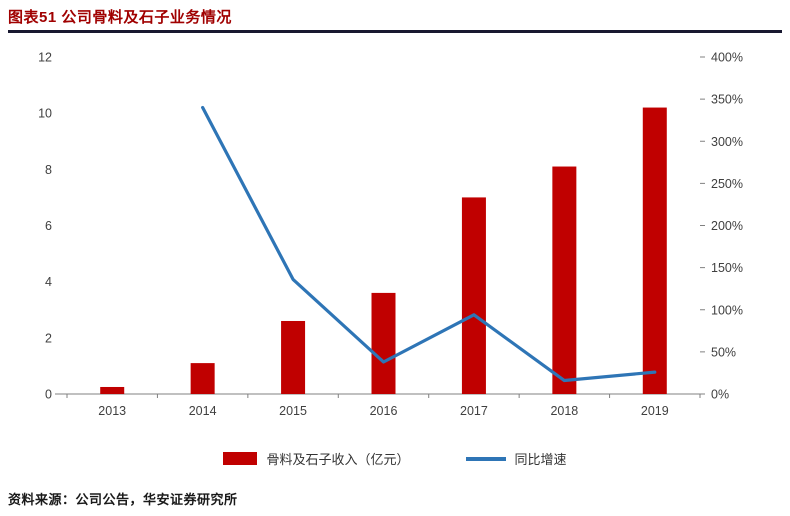  Describe the element at coordinates (240, 458) in the screenshot. I see `revenue-bar-swatch-icon` at that location.